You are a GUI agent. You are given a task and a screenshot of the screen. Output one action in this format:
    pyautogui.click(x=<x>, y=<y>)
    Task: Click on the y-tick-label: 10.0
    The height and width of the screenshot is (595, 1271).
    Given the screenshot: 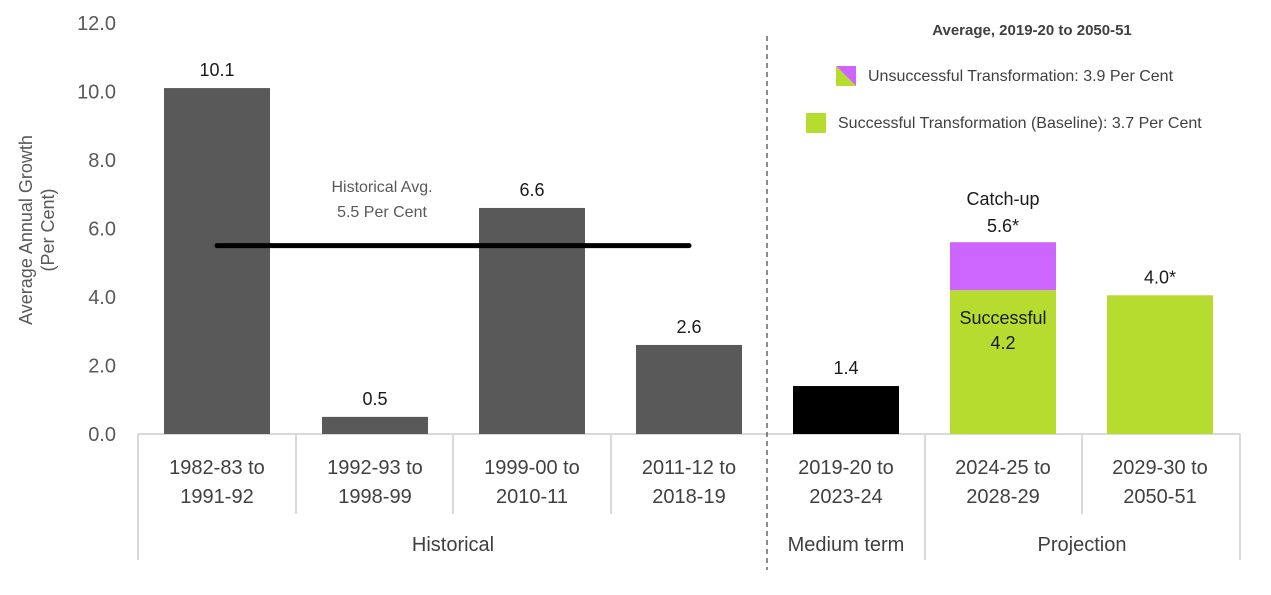 What is the action you would take?
    pyautogui.click(x=96, y=93)
    